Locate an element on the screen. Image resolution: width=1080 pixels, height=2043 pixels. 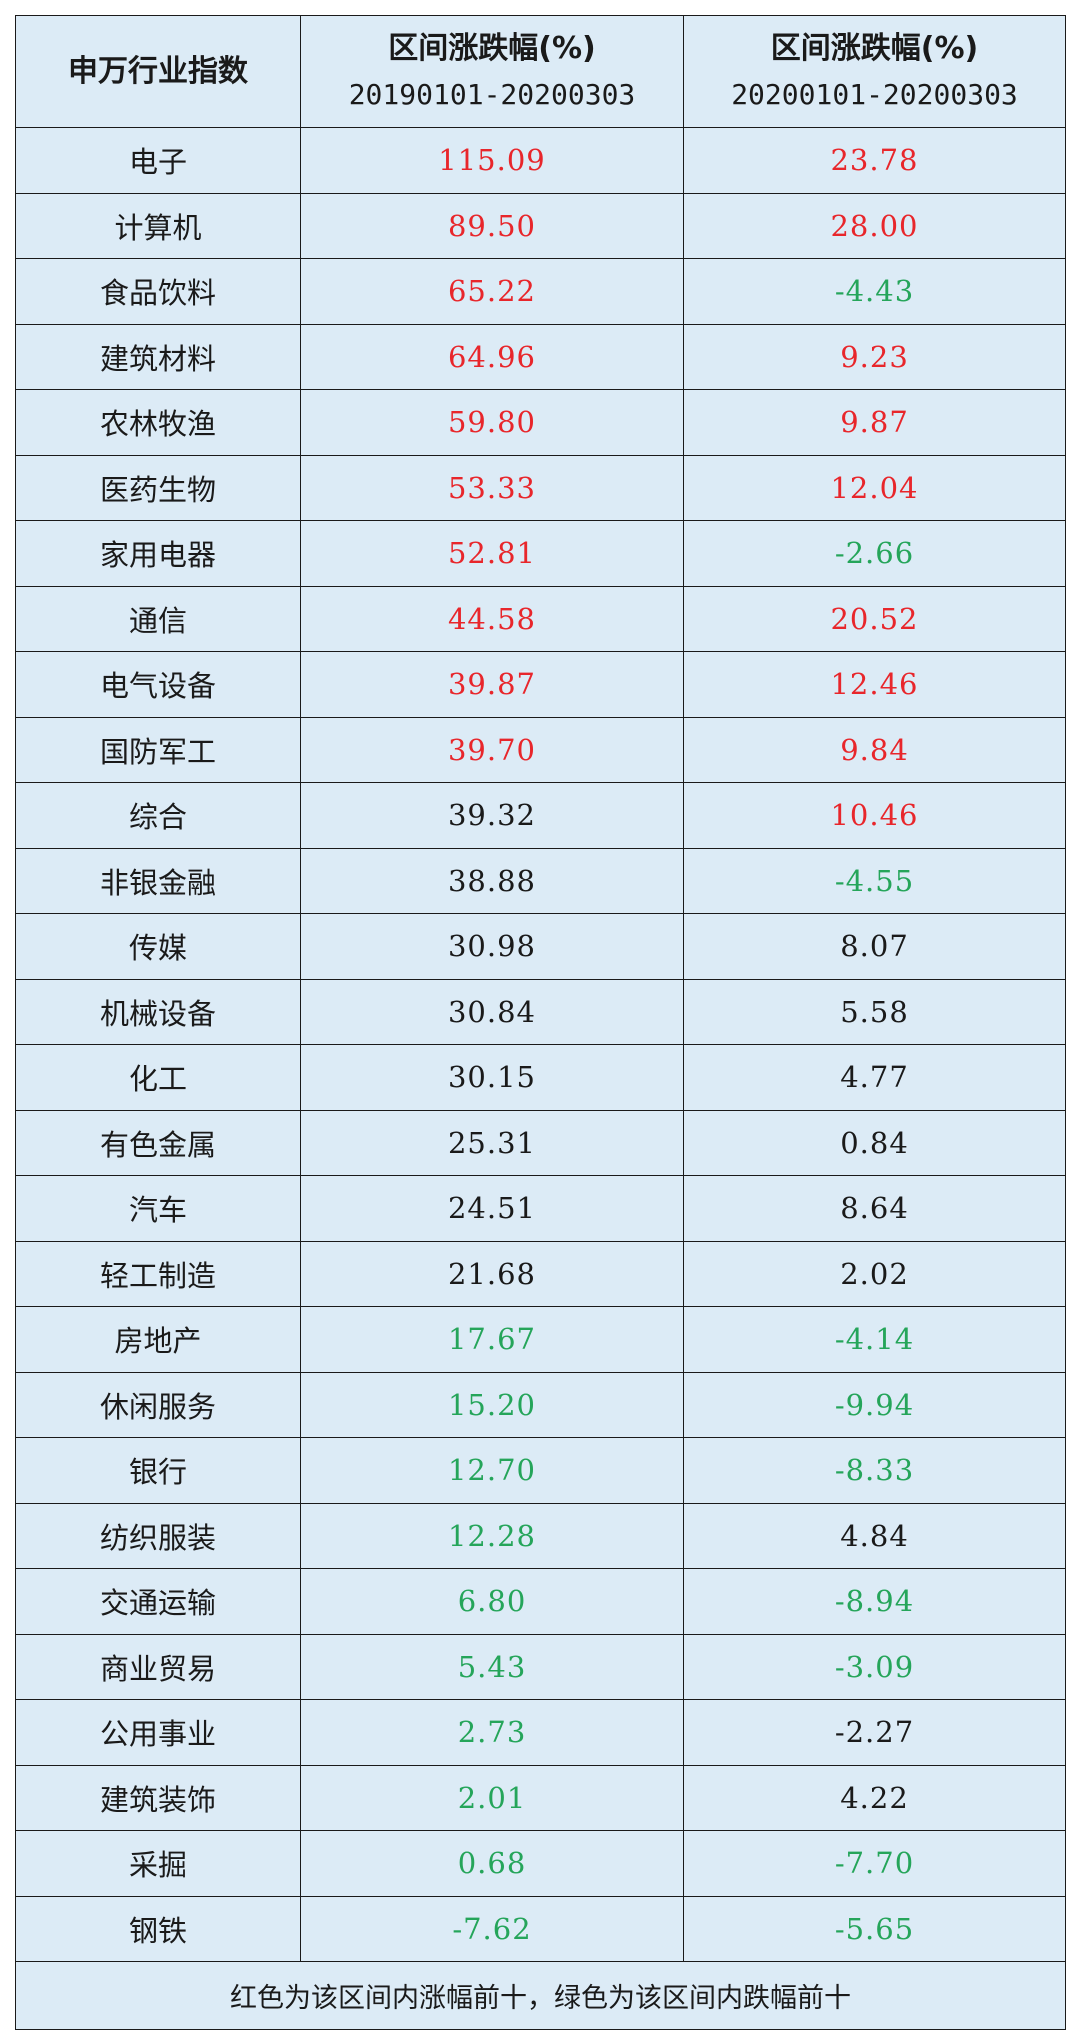
header-period-2020: 区间涨跌幅(%) 20200101-20200303 is located at coordinates (874, 71).